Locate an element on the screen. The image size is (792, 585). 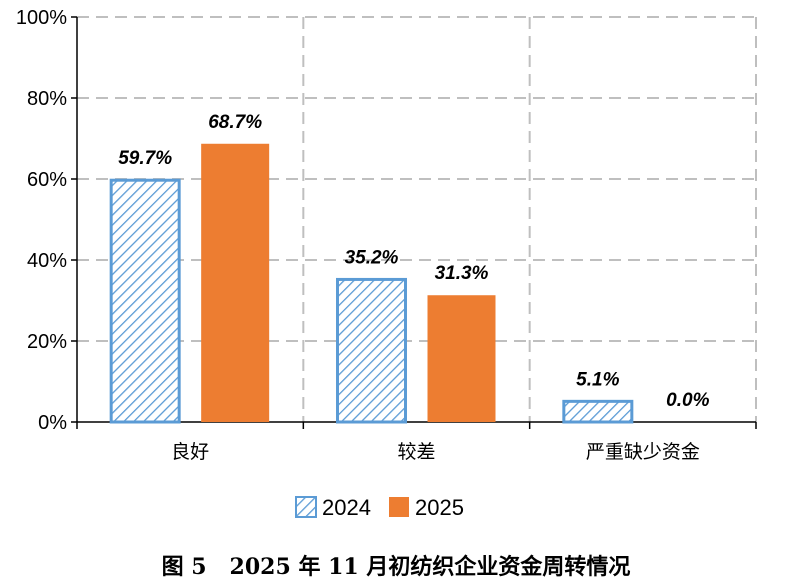
x-category-label: 严重缺少资金 is located at coordinates (643, 452).